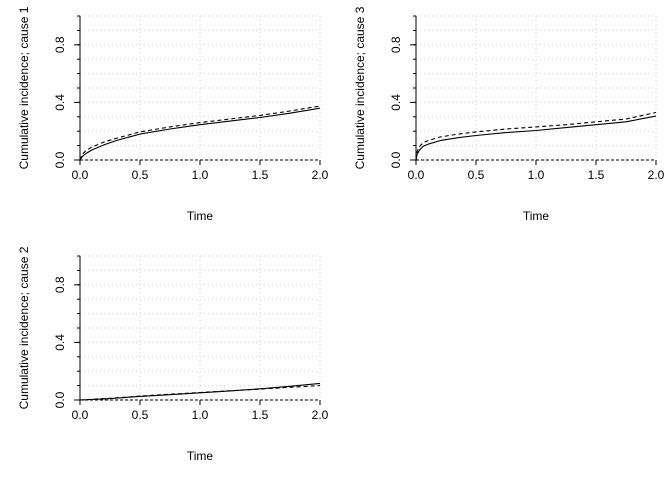 The height and width of the screenshot is (485, 672). What do you see at coordinates (24, 327) in the screenshot?
I see `y-axis-label: Cumulative incidence; cause 2` at bounding box center [24, 327].